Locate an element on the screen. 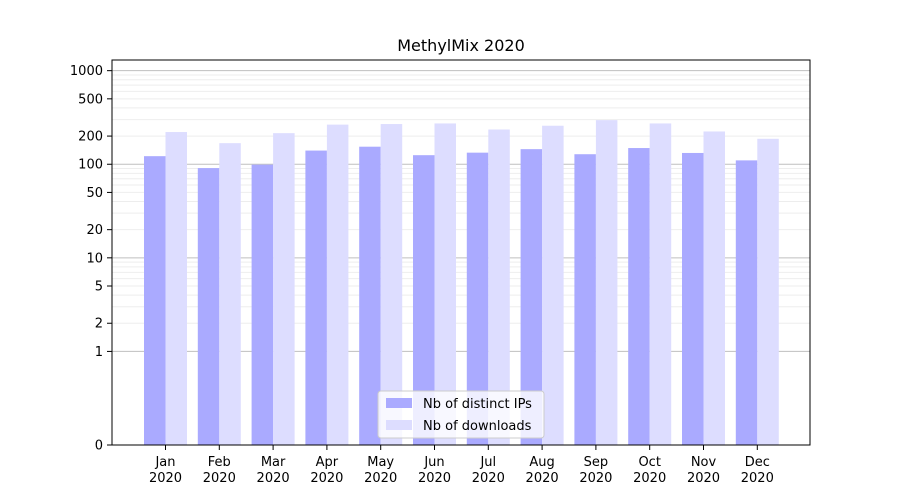  x-tick-label: Feb 2020 is located at coordinates (219, 470).